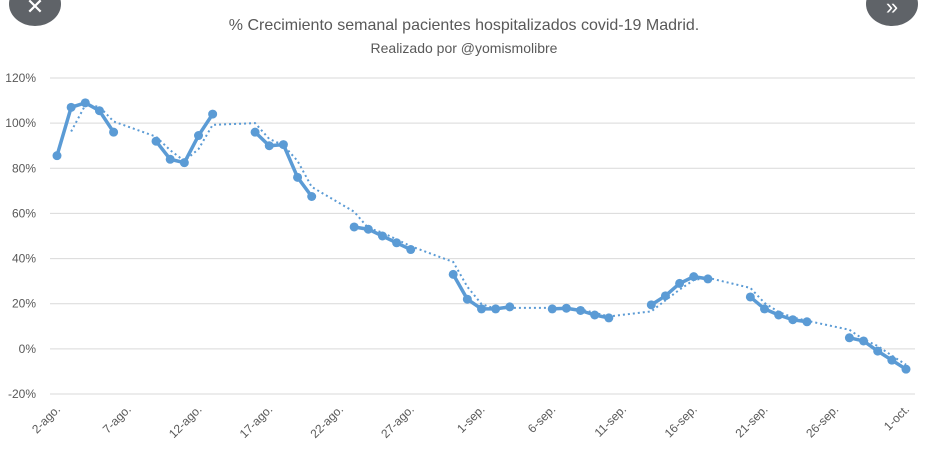  Describe the element at coordinates (822, 421) in the screenshot. I see `x-tick-label: 26-sep.` at that location.